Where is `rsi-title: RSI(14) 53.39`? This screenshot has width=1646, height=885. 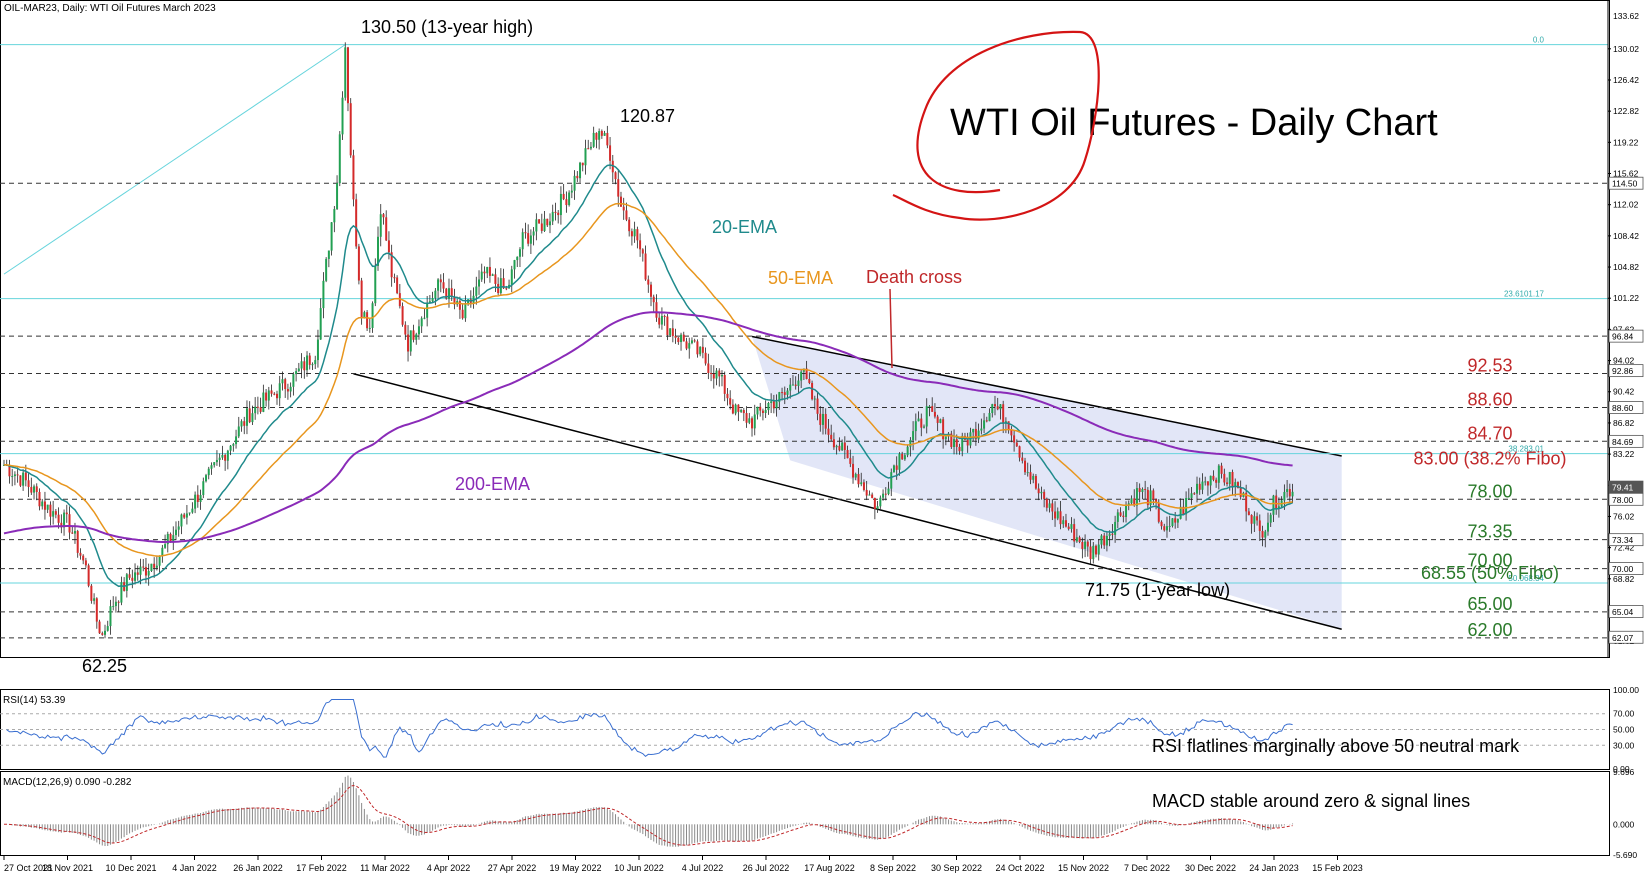
rsi-title: RSI(14) 53.39 is located at coordinates (34, 700).